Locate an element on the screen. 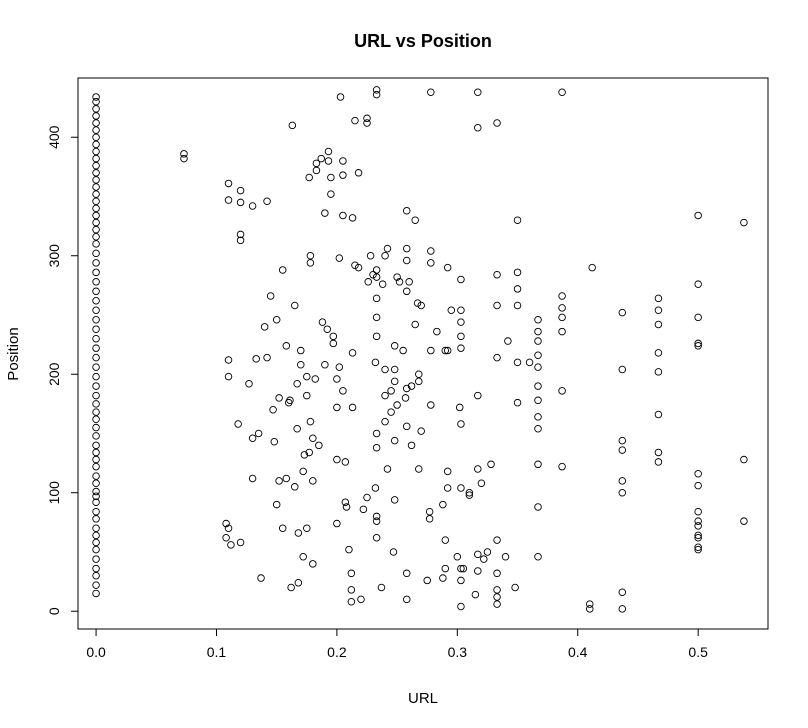  y-axis-label: Position is located at coordinates (13, 353).